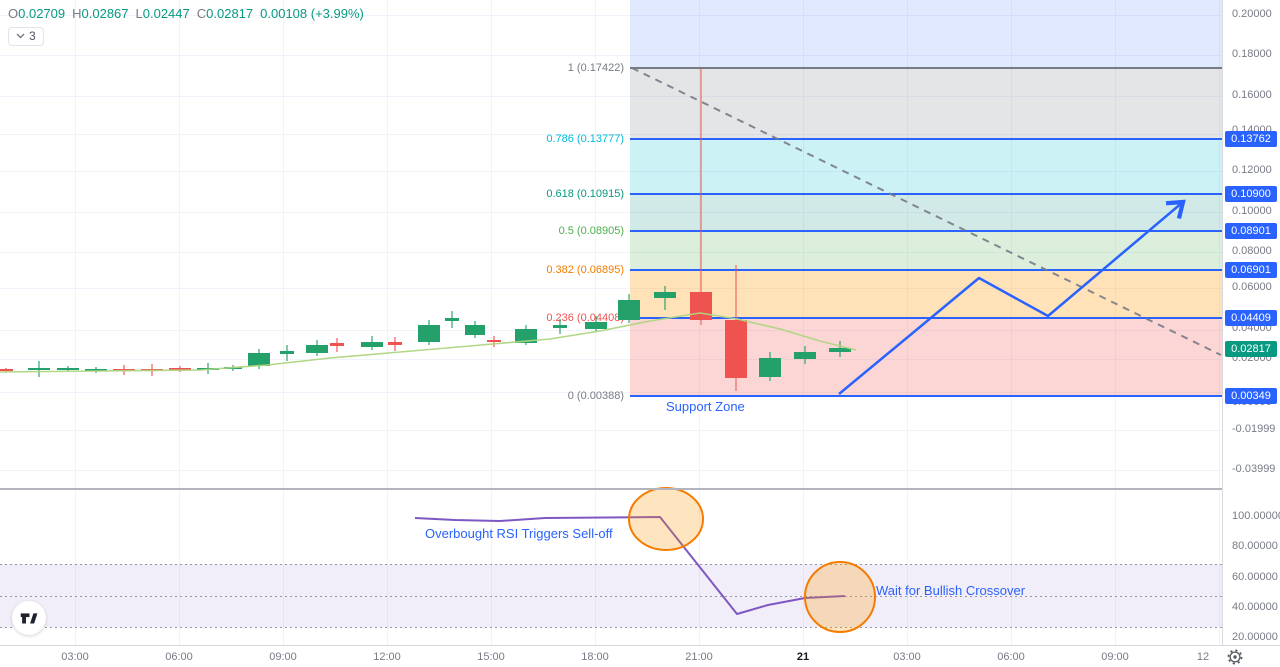 This screenshot has width=1280, height=667. What do you see at coordinates (1255, 546) in the screenshot?
I see `price-axis-label: 80.00000` at bounding box center [1255, 546].